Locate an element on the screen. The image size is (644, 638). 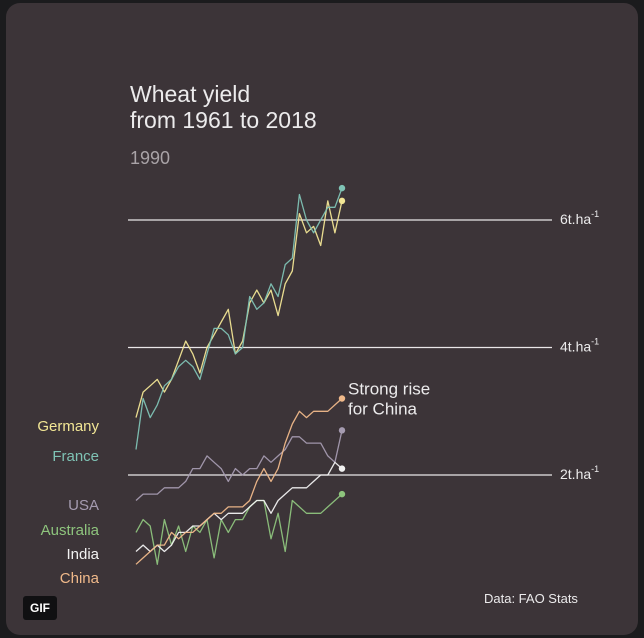
series-line-germany is located at coordinates (239, 309).